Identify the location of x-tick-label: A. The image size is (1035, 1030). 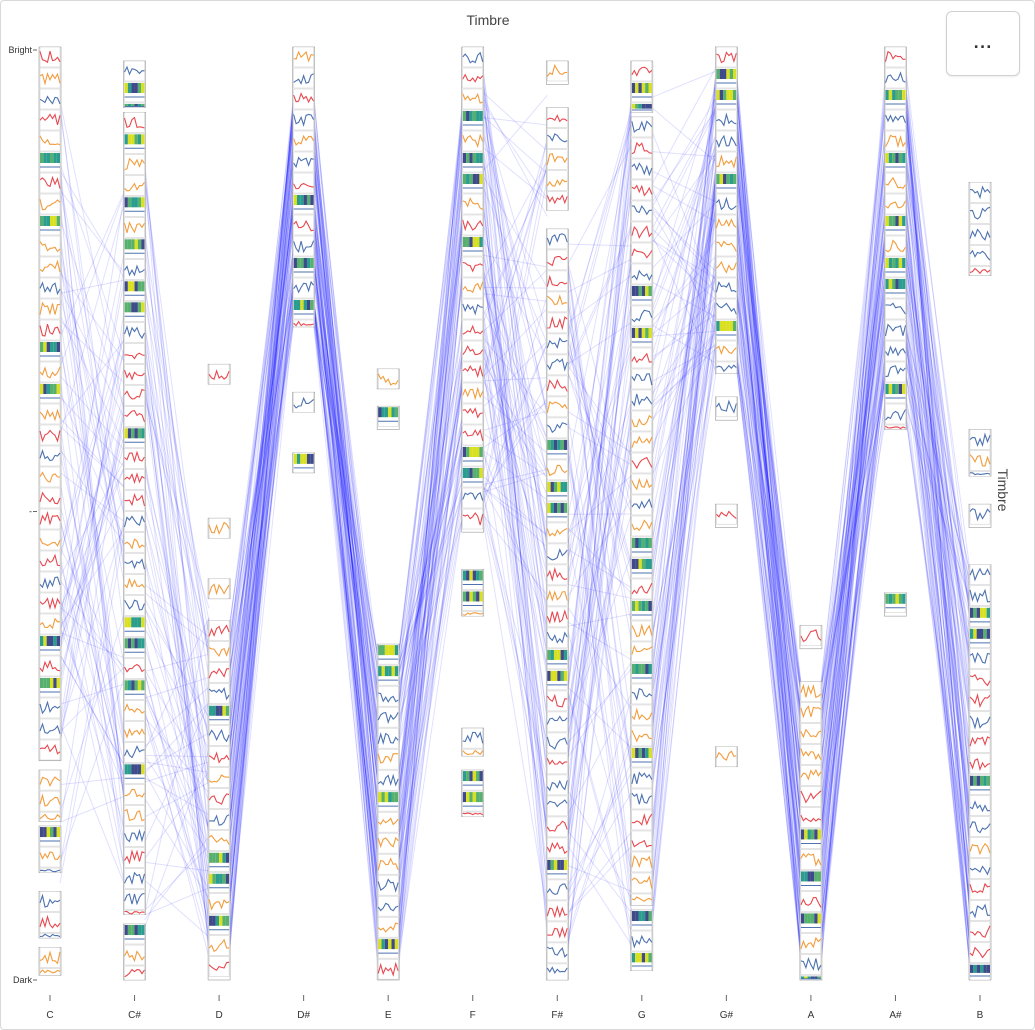
(811, 1015).